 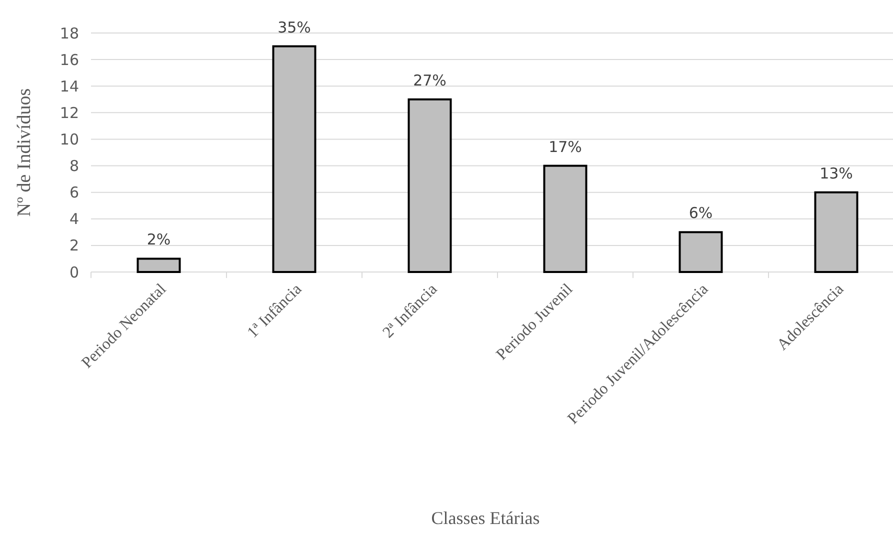 I want to click on y-tick-label: 8, so click(x=74, y=166).